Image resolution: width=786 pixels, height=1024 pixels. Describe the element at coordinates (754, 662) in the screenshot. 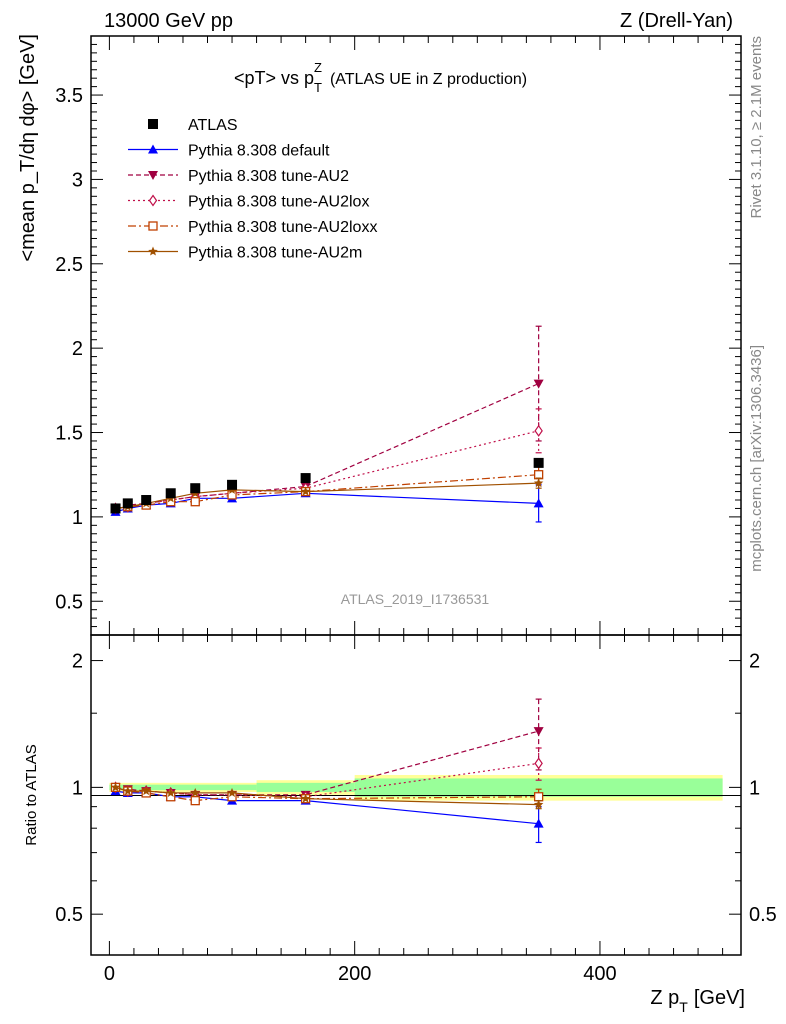

I see `ratio-ytick-label-right: 2` at that location.